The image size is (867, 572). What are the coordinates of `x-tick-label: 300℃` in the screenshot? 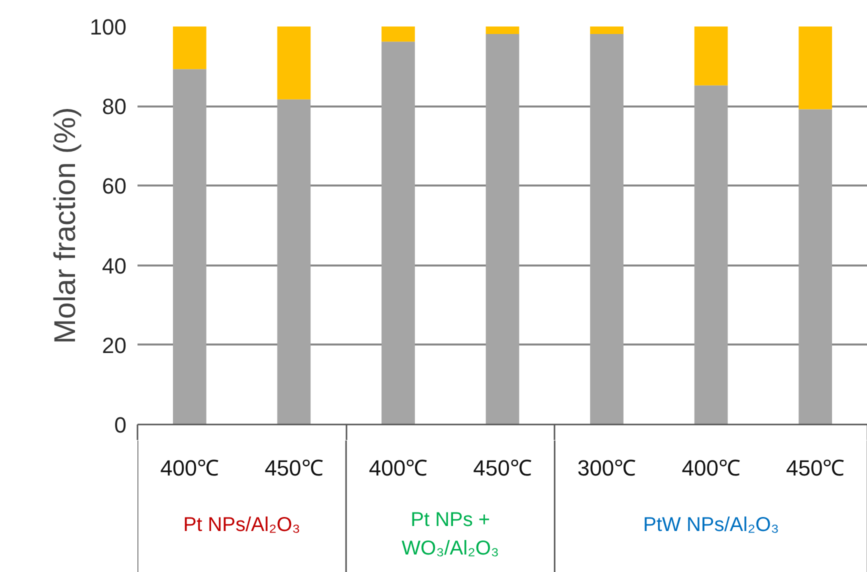 It's located at (606, 468).